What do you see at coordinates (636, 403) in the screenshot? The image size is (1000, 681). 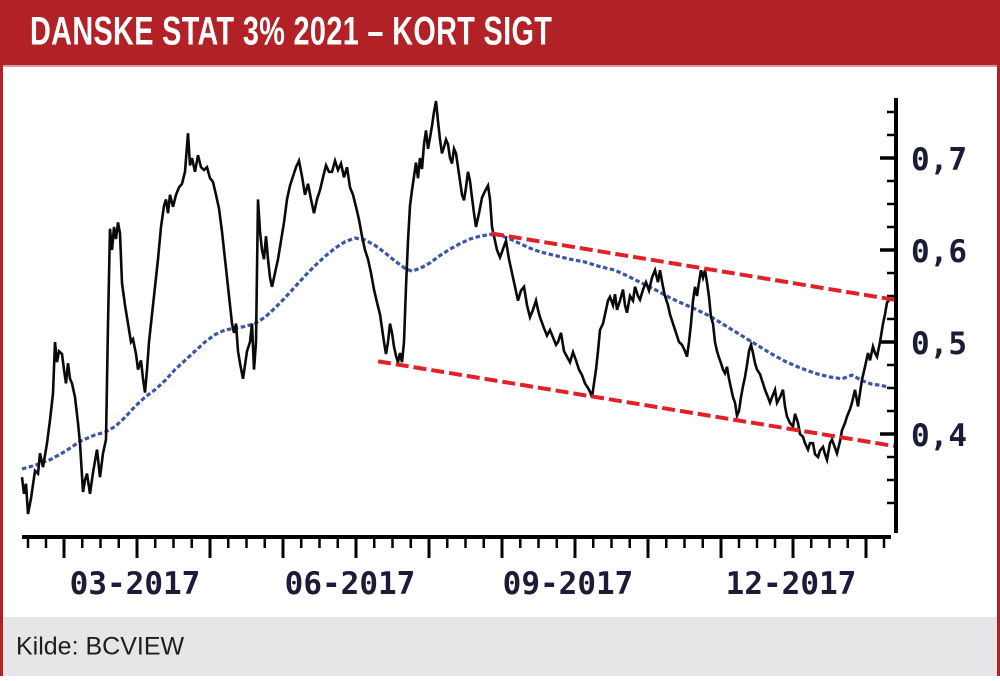 I see `channel-lower-line` at bounding box center [636, 403].